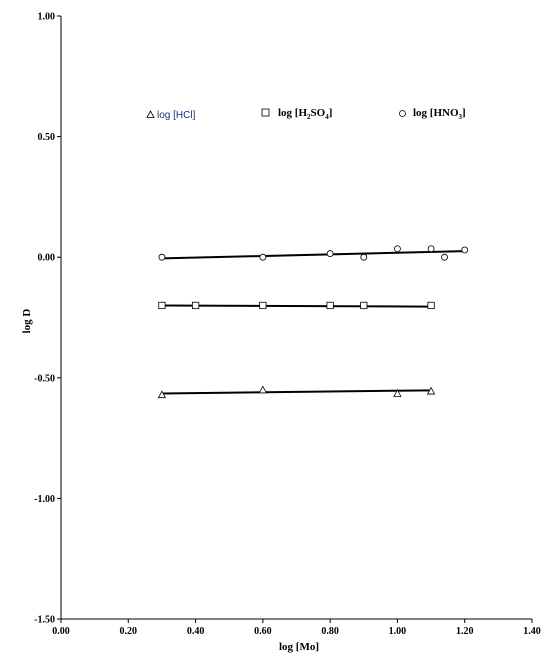 The height and width of the screenshot is (658, 543). I want to click on y-tick-label: 1.00, so click(47, 17).